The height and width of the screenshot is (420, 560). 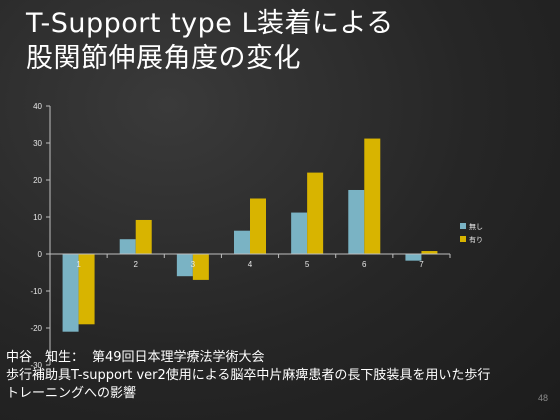 I want to click on y-tick-label: -10, so click(x=36, y=291).